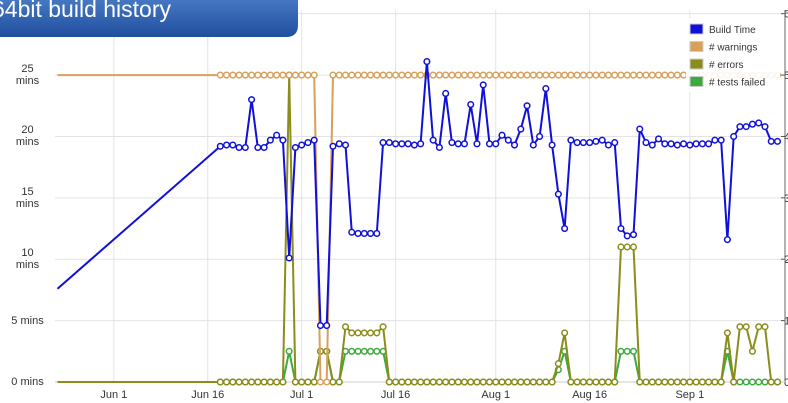 The height and width of the screenshot is (403, 788). I want to click on series-line, so click(417, 365).